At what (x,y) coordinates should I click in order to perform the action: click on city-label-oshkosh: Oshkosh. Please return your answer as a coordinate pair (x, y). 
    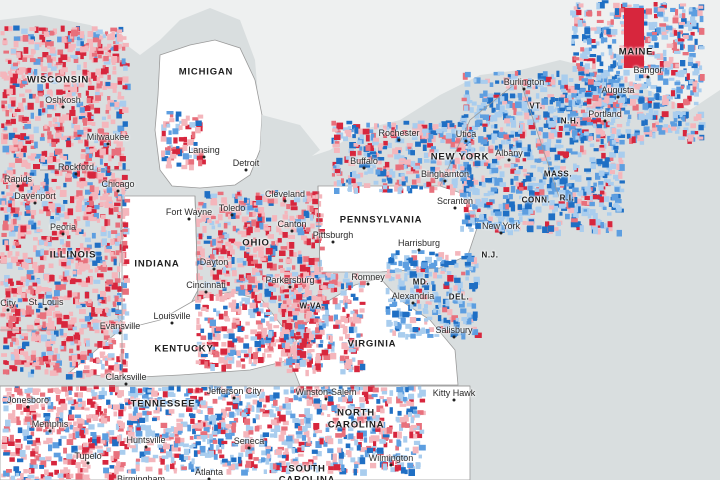
    Looking at the image, I should click on (63, 100).